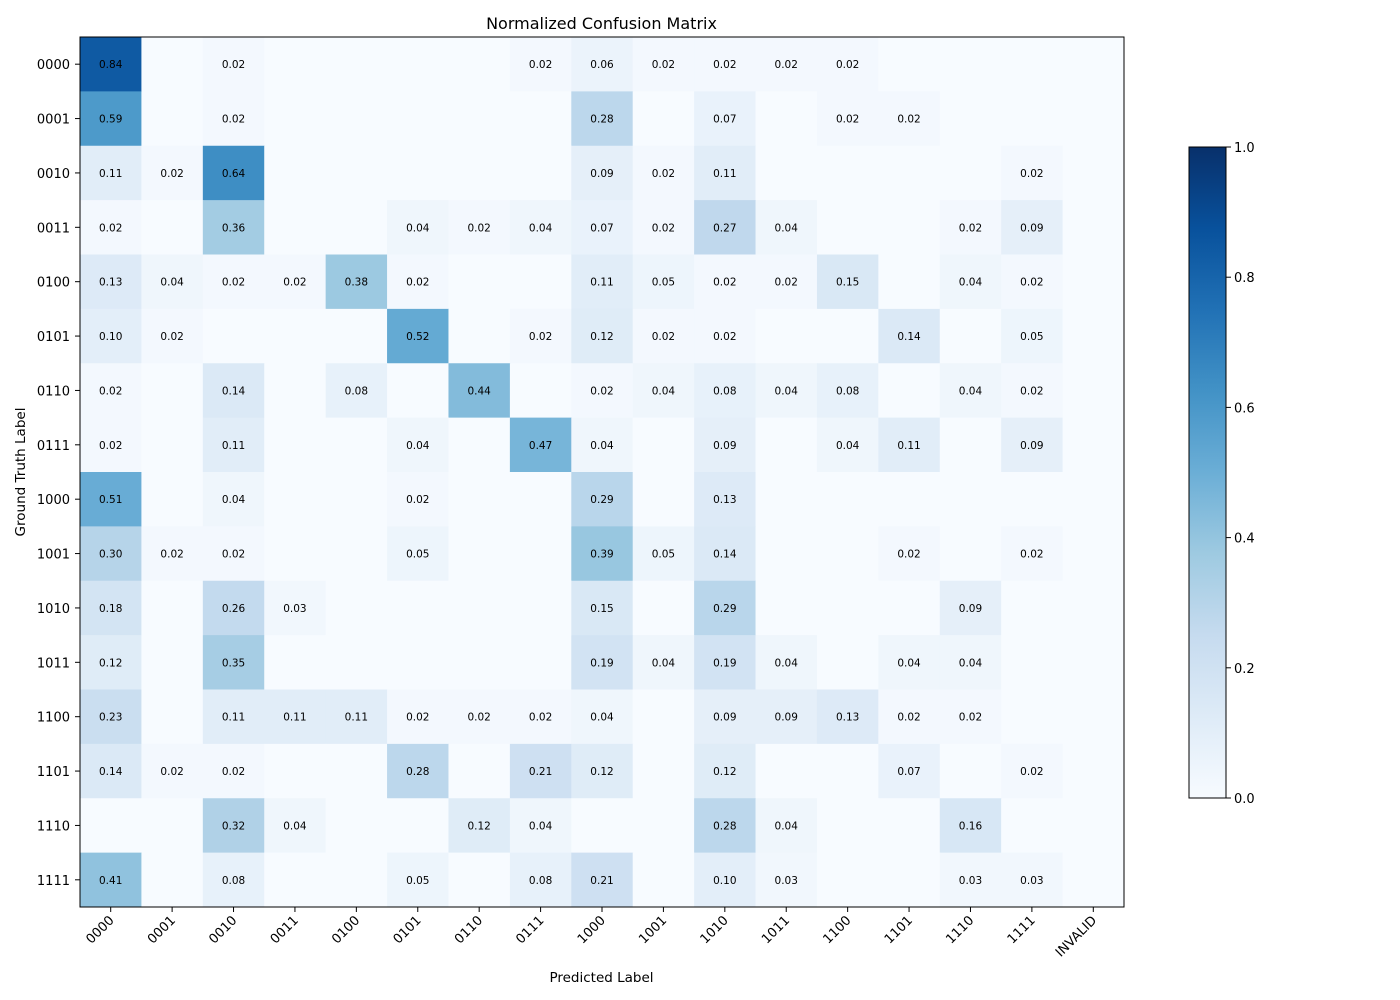 Image resolution: width=1400 pixels, height=1000 pixels. Describe the element at coordinates (53, 120) in the screenshot. I see `y-tick-label: 0001` at that location.